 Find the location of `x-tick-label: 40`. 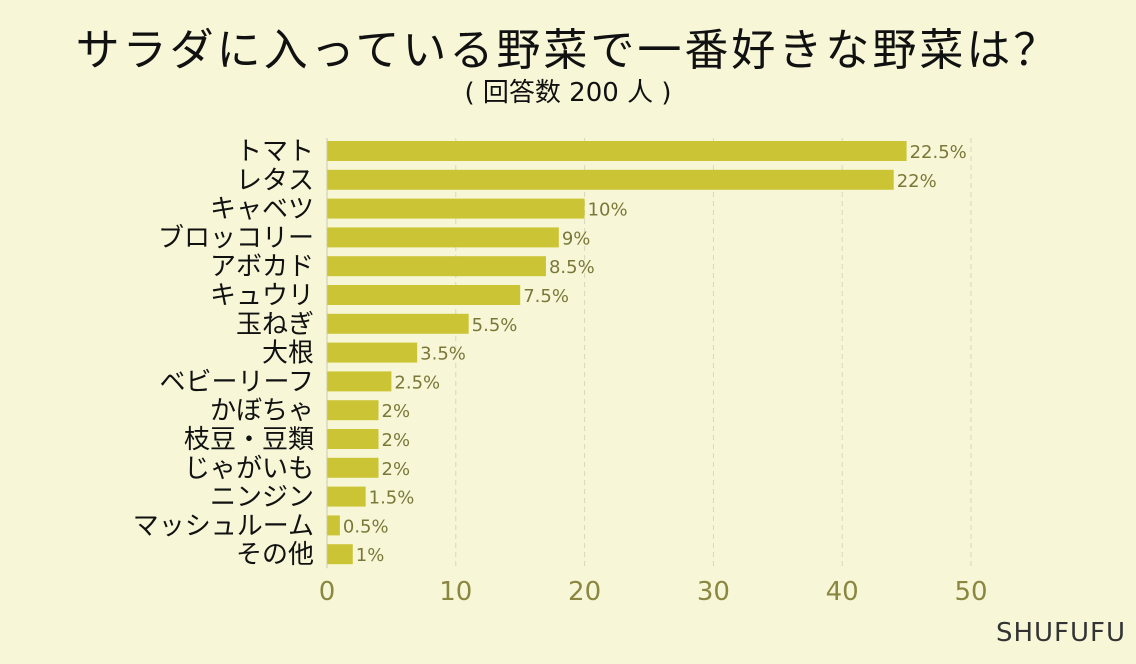

x-tick-label: 40 is located at coordinates (842, 592).